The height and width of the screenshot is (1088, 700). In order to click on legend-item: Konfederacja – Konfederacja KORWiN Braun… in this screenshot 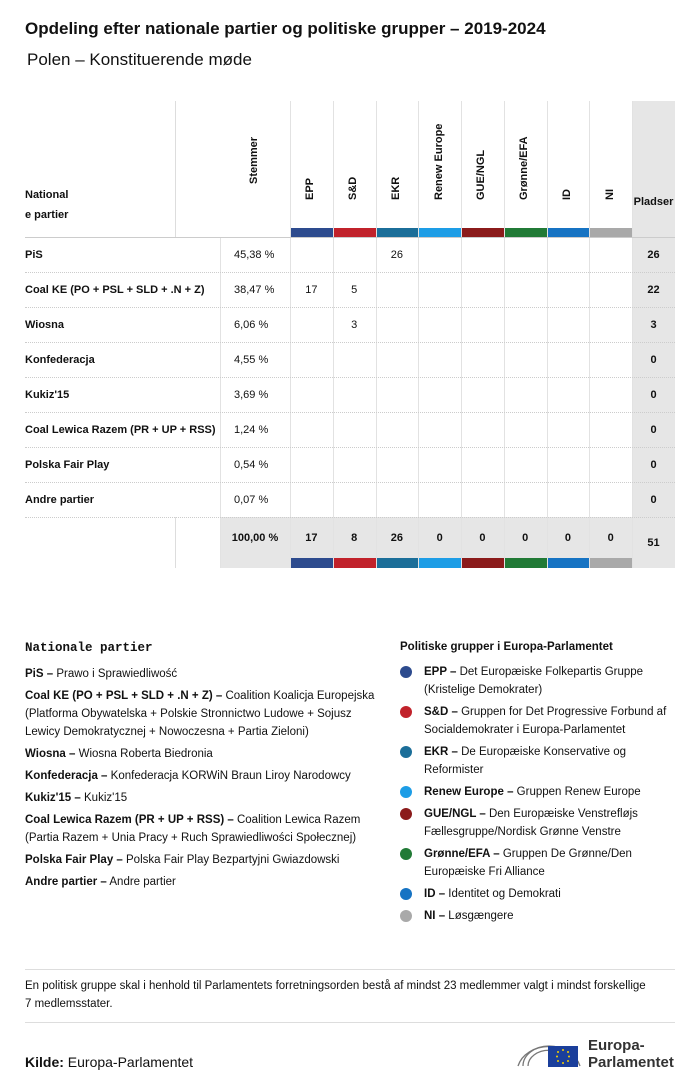, I will do `click(200, 776)`.